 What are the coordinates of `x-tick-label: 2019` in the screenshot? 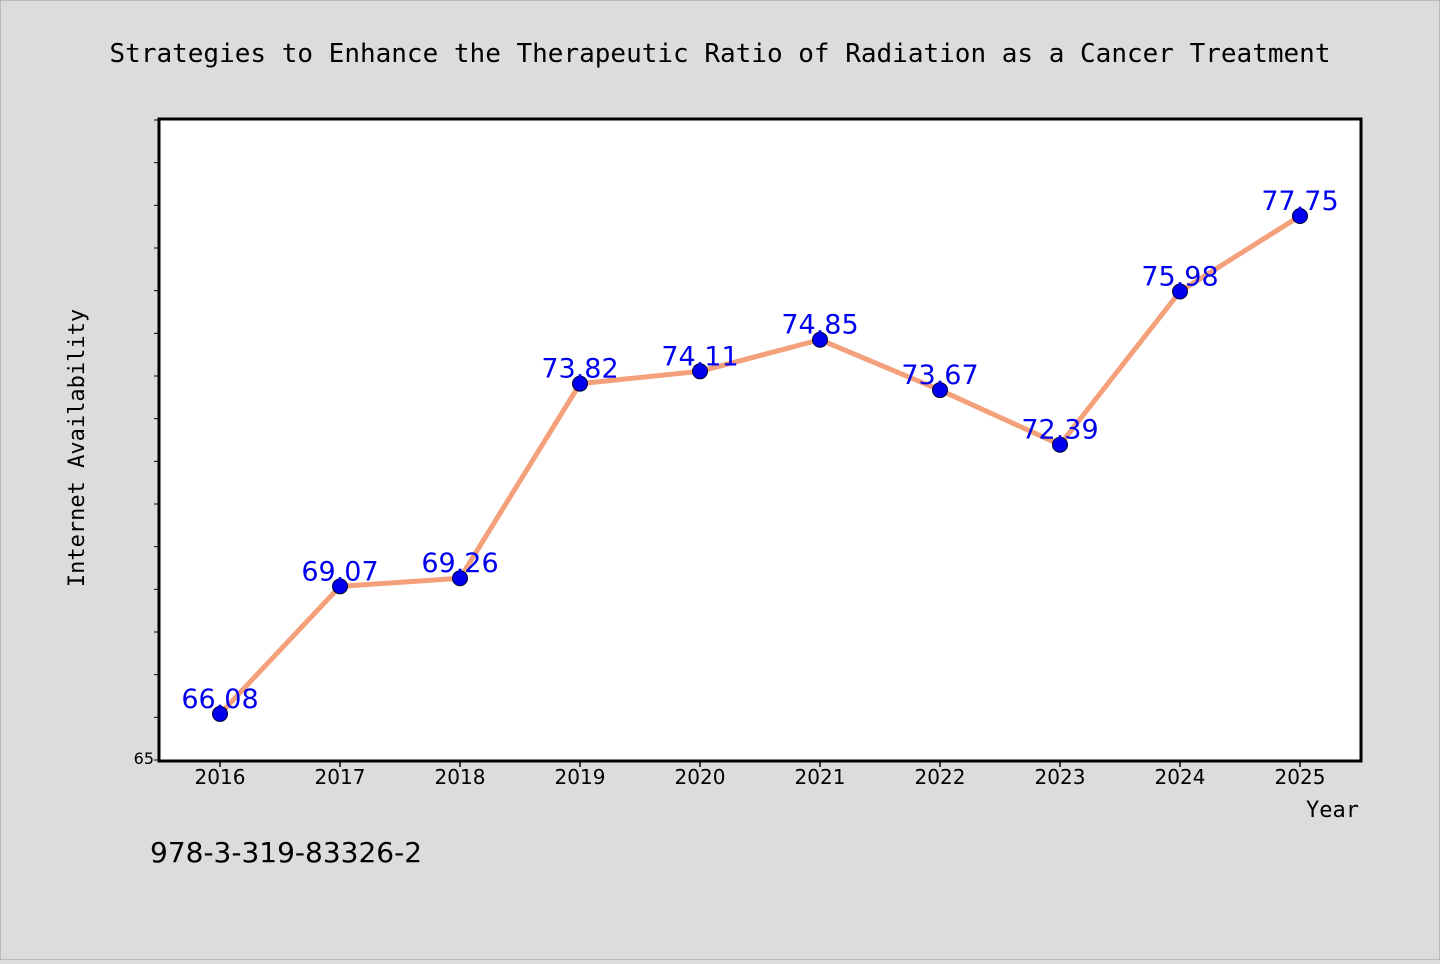 It's located at (580, 777).